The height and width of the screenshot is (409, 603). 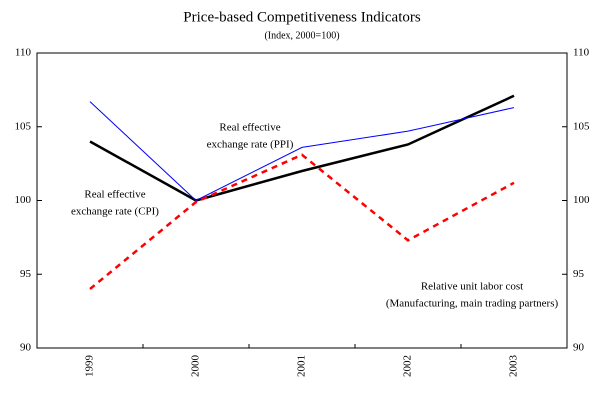 What do you see at coordinates (581, 53) in the screenshot?
I see `y2-tick-label: 110` at bounding box center [581, 53].